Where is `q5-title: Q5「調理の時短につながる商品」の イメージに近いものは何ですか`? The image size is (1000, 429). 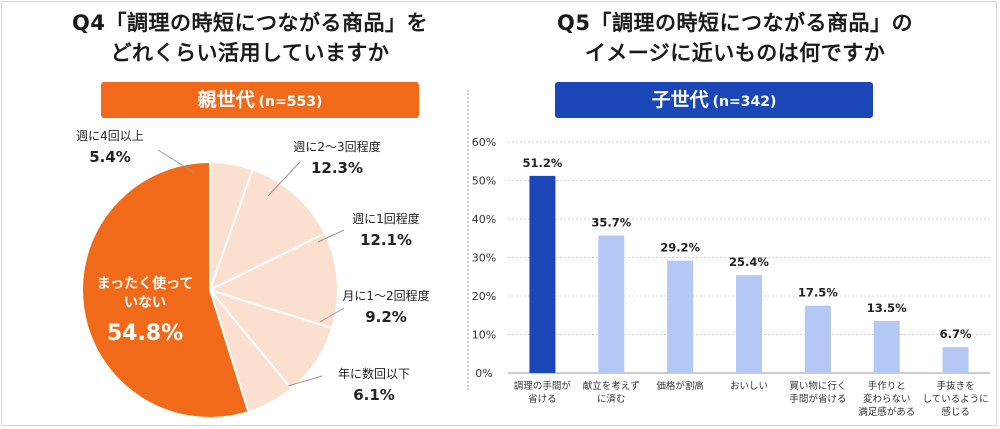
q5-title: Q5「調理の時短につながる商品」の イメージに近いものは何ですか is located at coordinates (735, 38).